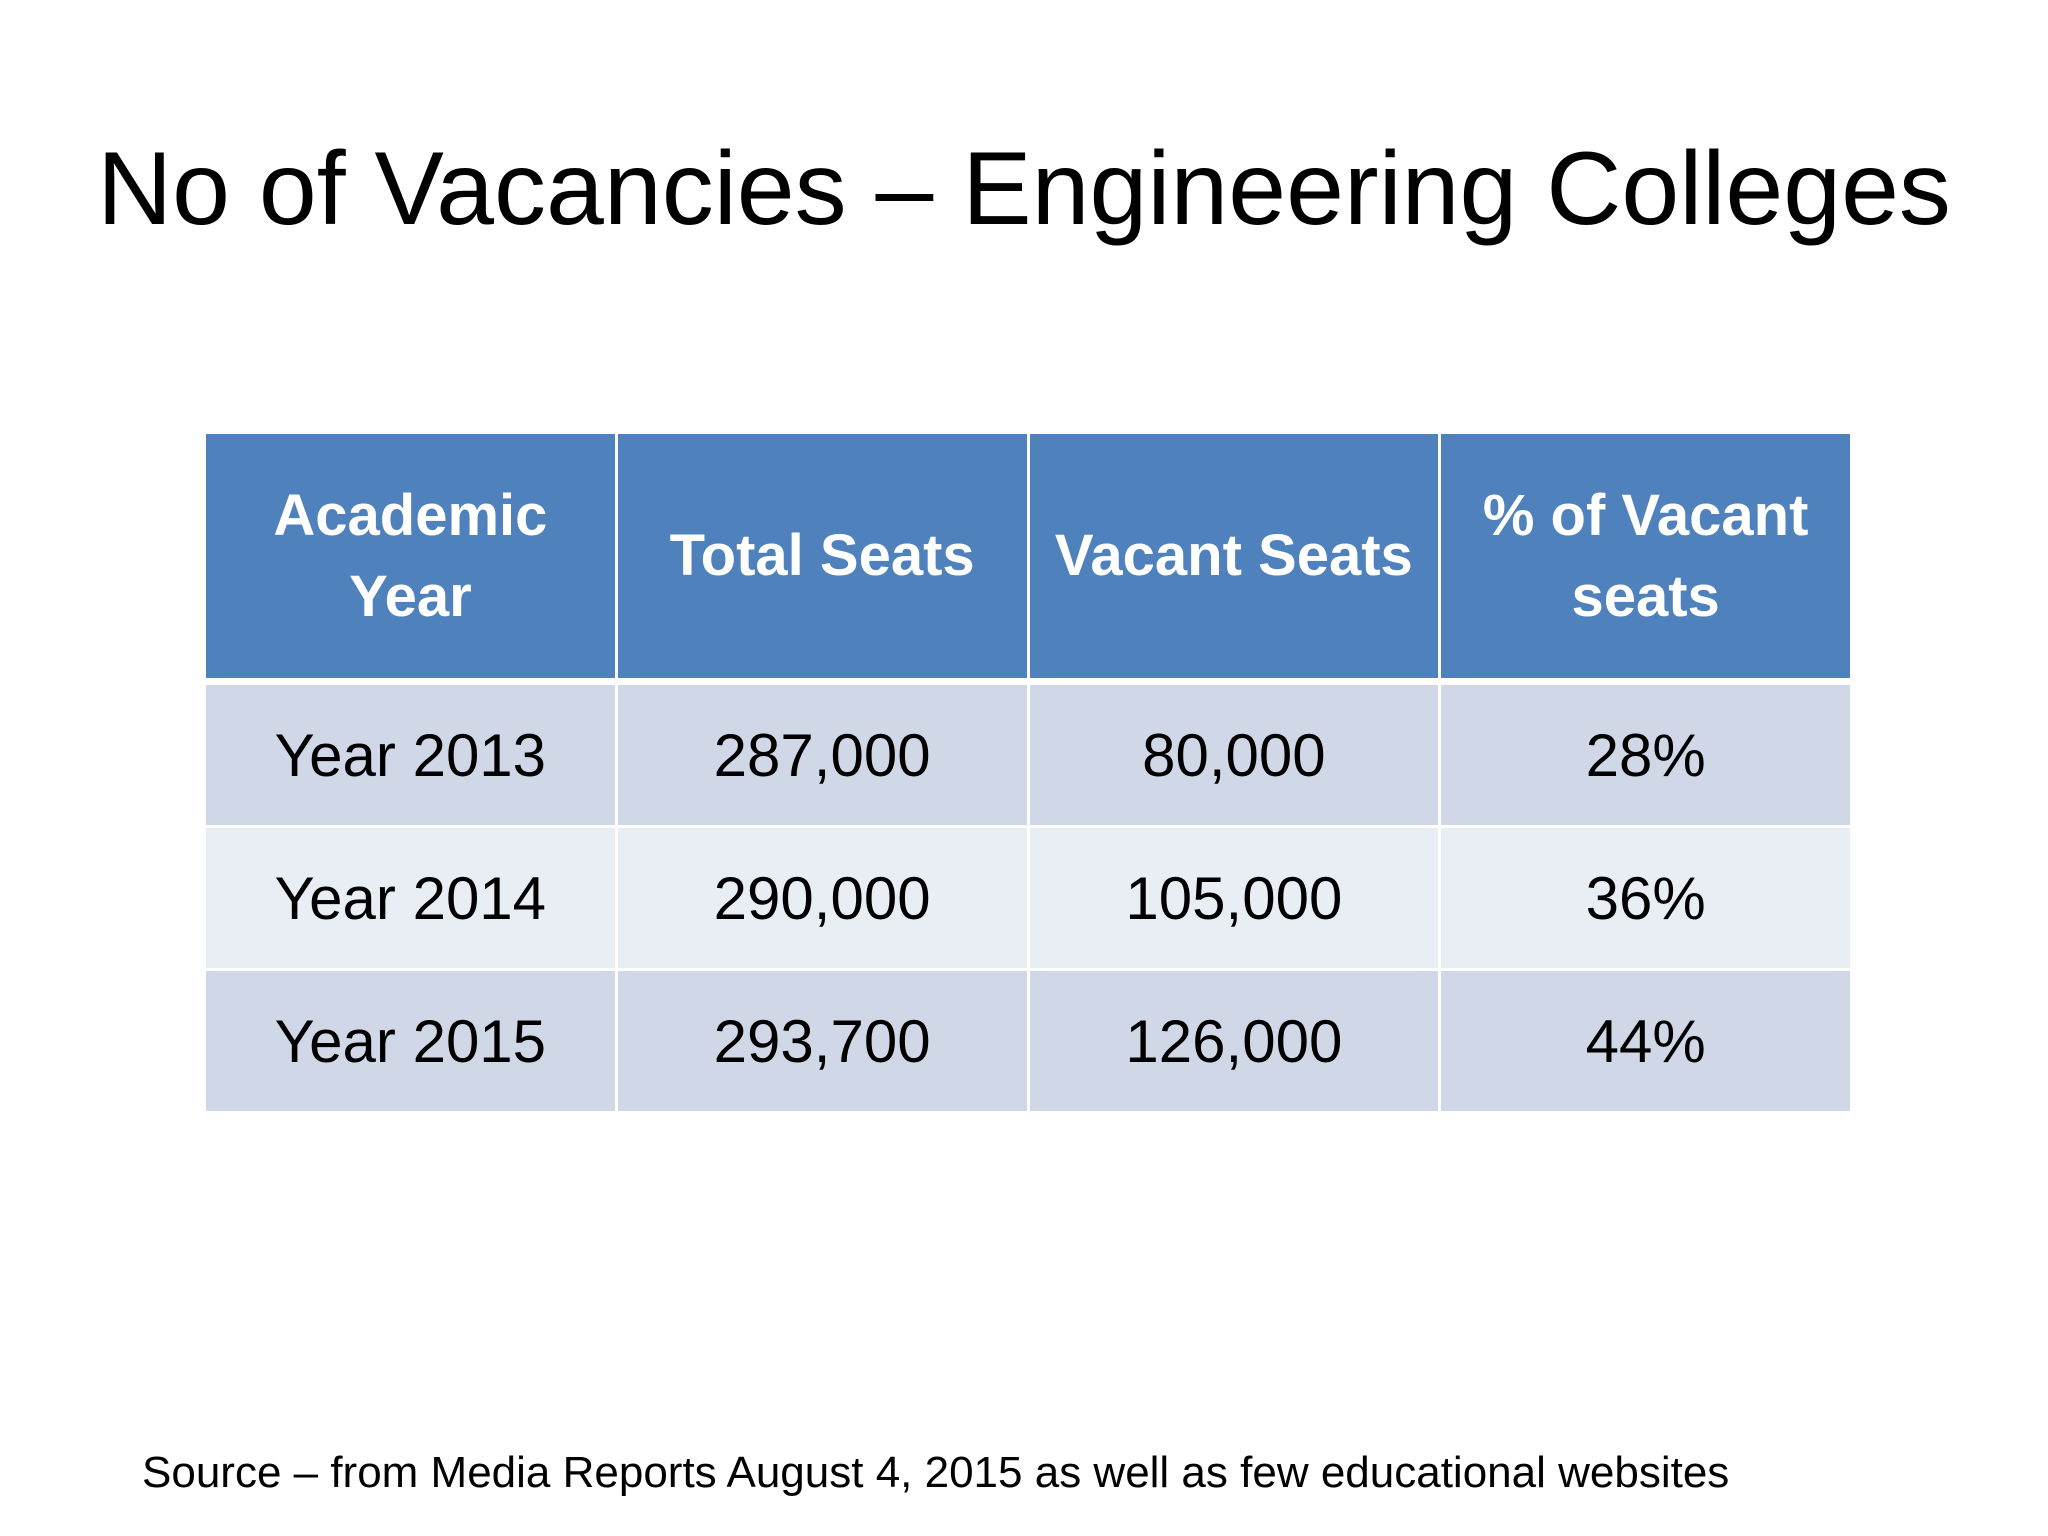 The height and width of the screenshot is (1536, 2048). Describe the element at coordinates (1645, 1041) in the screenshot. I see `cell-percent-vacant: 44%` at that location.